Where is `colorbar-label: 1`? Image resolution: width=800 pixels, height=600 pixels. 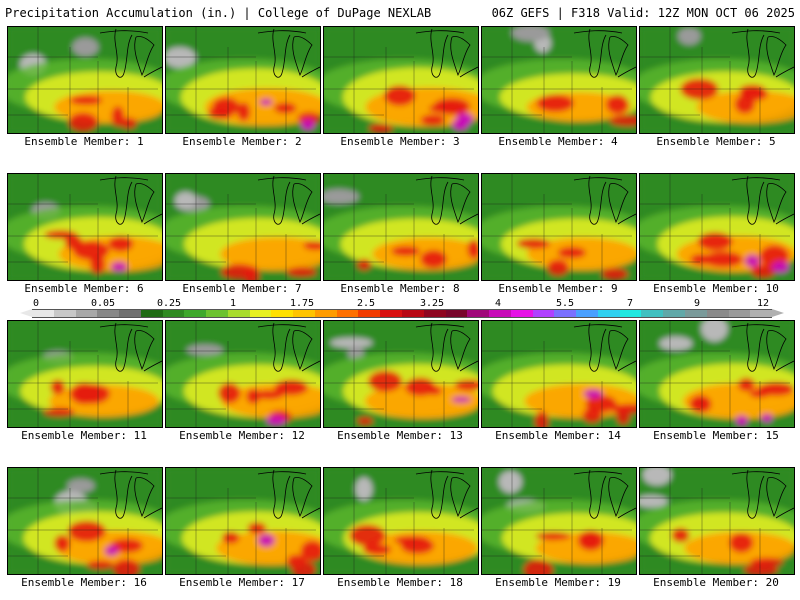 colorbar-label: 1 is located at coordinates (233, 303).